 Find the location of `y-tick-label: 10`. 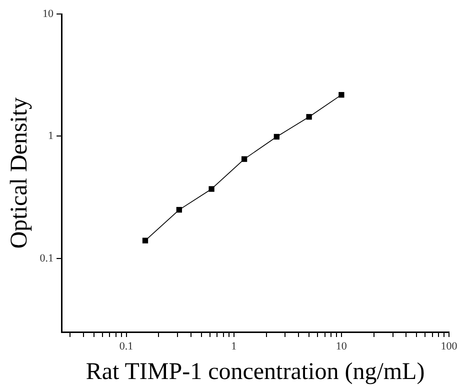

y-tick-label: 10 is located at coordinates (48, 14).